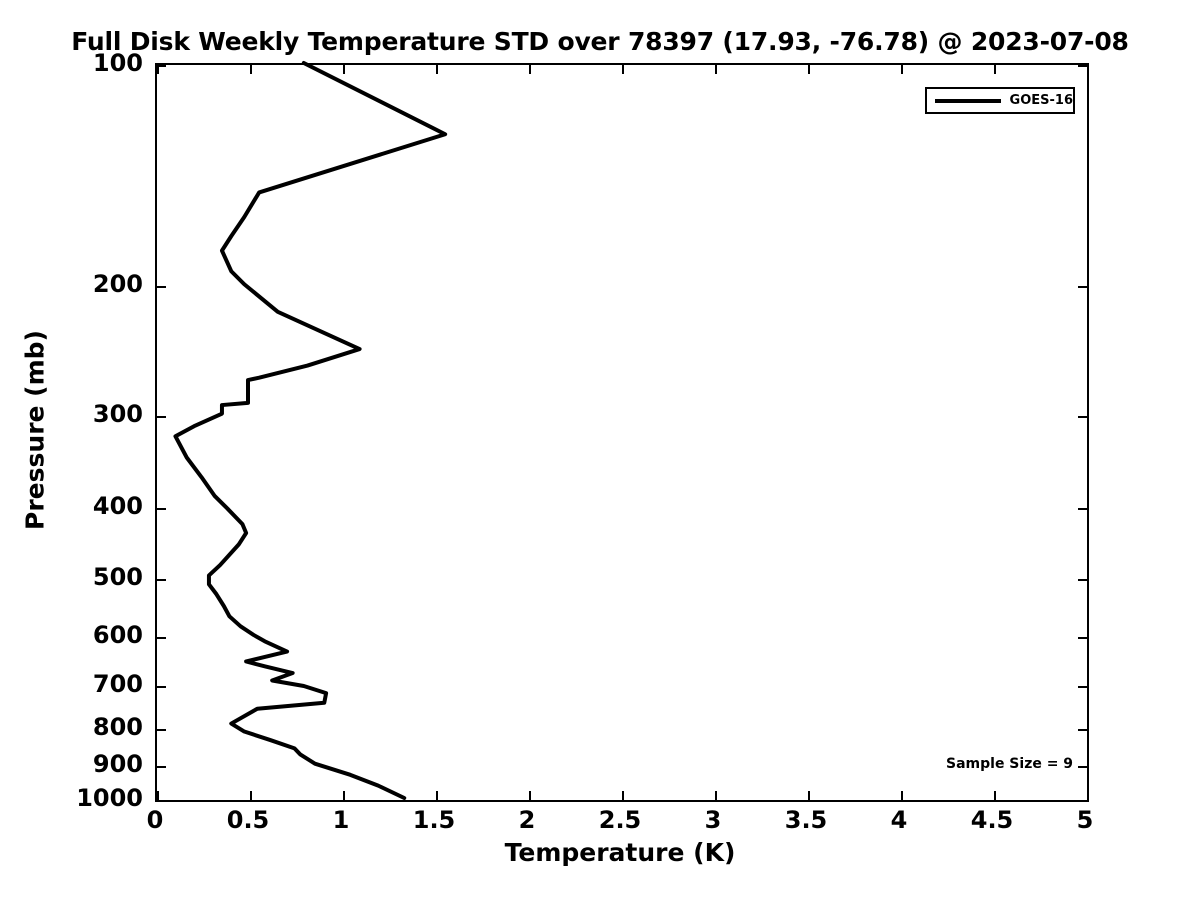 This screenshot has width=1200, height=900. Describe the element at coordinates (117, 63) in the screenshot. I see `y-tick-label: 100` at that location.